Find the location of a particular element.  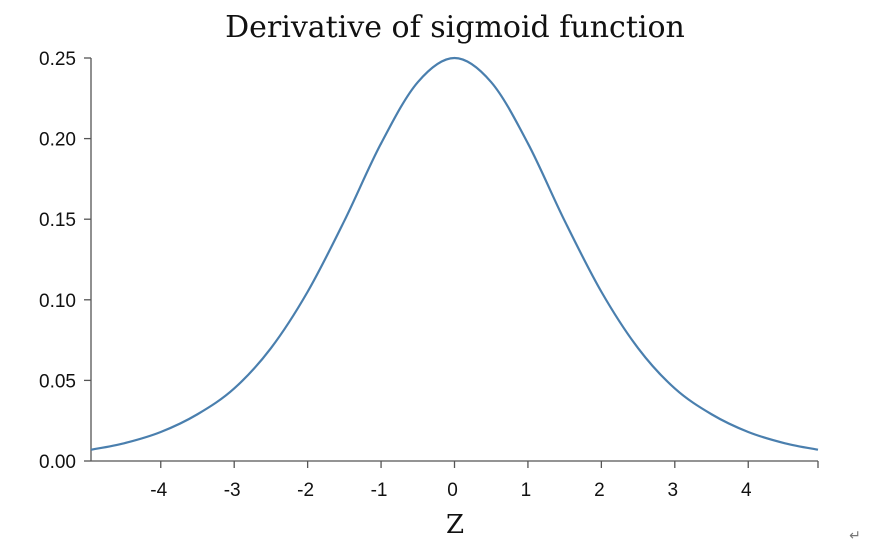

y-tick-label: 0.10 is located at coordinates (57, 301).